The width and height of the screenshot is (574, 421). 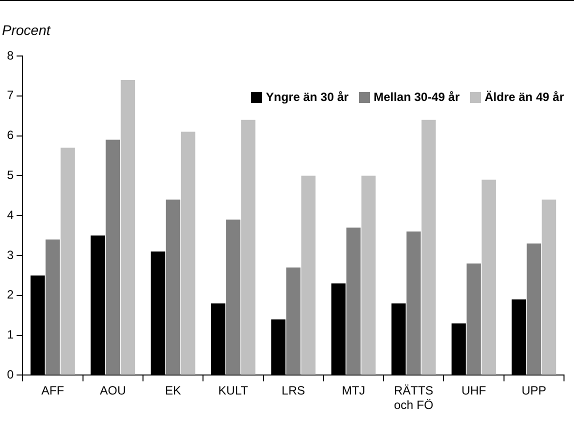 What do you see at coordinates (417, 97) in the screenshot?
I see `legend-label: Mellan 30-49 år` at bounding box center [417, 97].